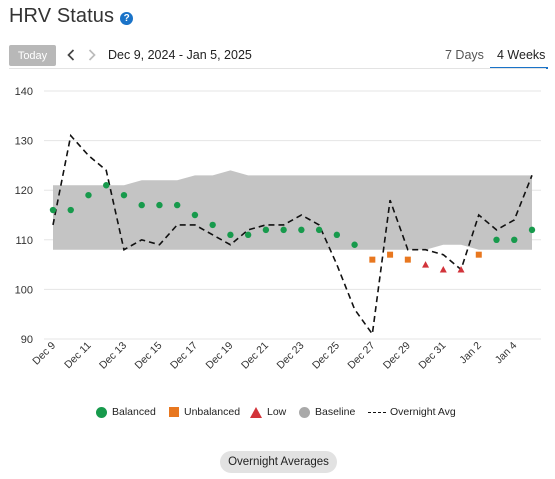 This screenshot has height=479, width=555. I want to click on legend-item-baseline: Baseline, so click(327, 412).